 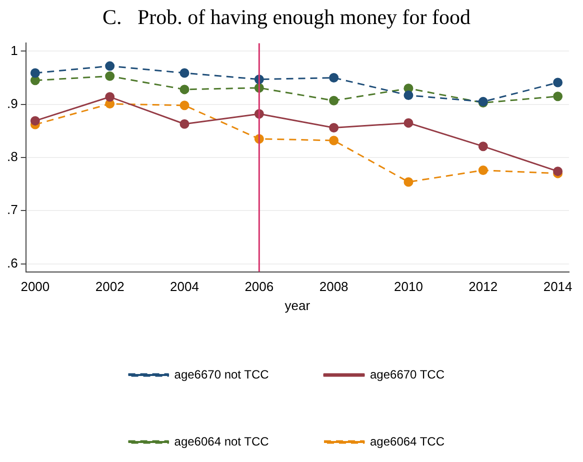 I want to click on y-tick-label: .9, so click(x=12, y=103).